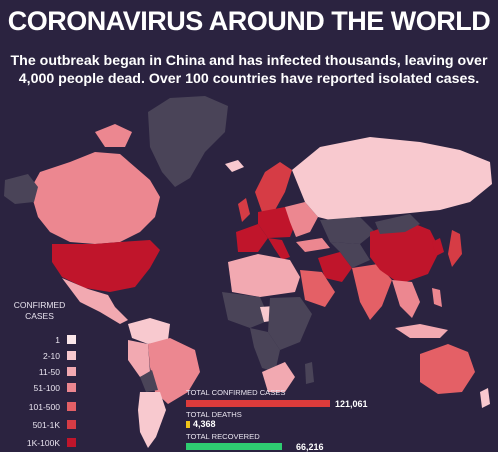 The height and width of the screenshot is (452, 498). What do you see at coordinates (236, 392) in the screenshot?
I see `confirmed-label: TOTAL CONFIRMED CASES` at bounding box center [236, 392].